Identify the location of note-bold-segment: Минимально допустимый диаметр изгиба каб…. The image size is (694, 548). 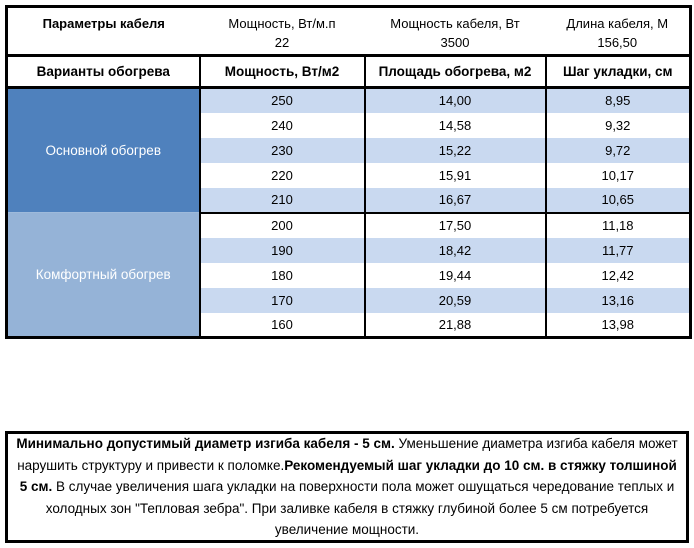
(205, 444).